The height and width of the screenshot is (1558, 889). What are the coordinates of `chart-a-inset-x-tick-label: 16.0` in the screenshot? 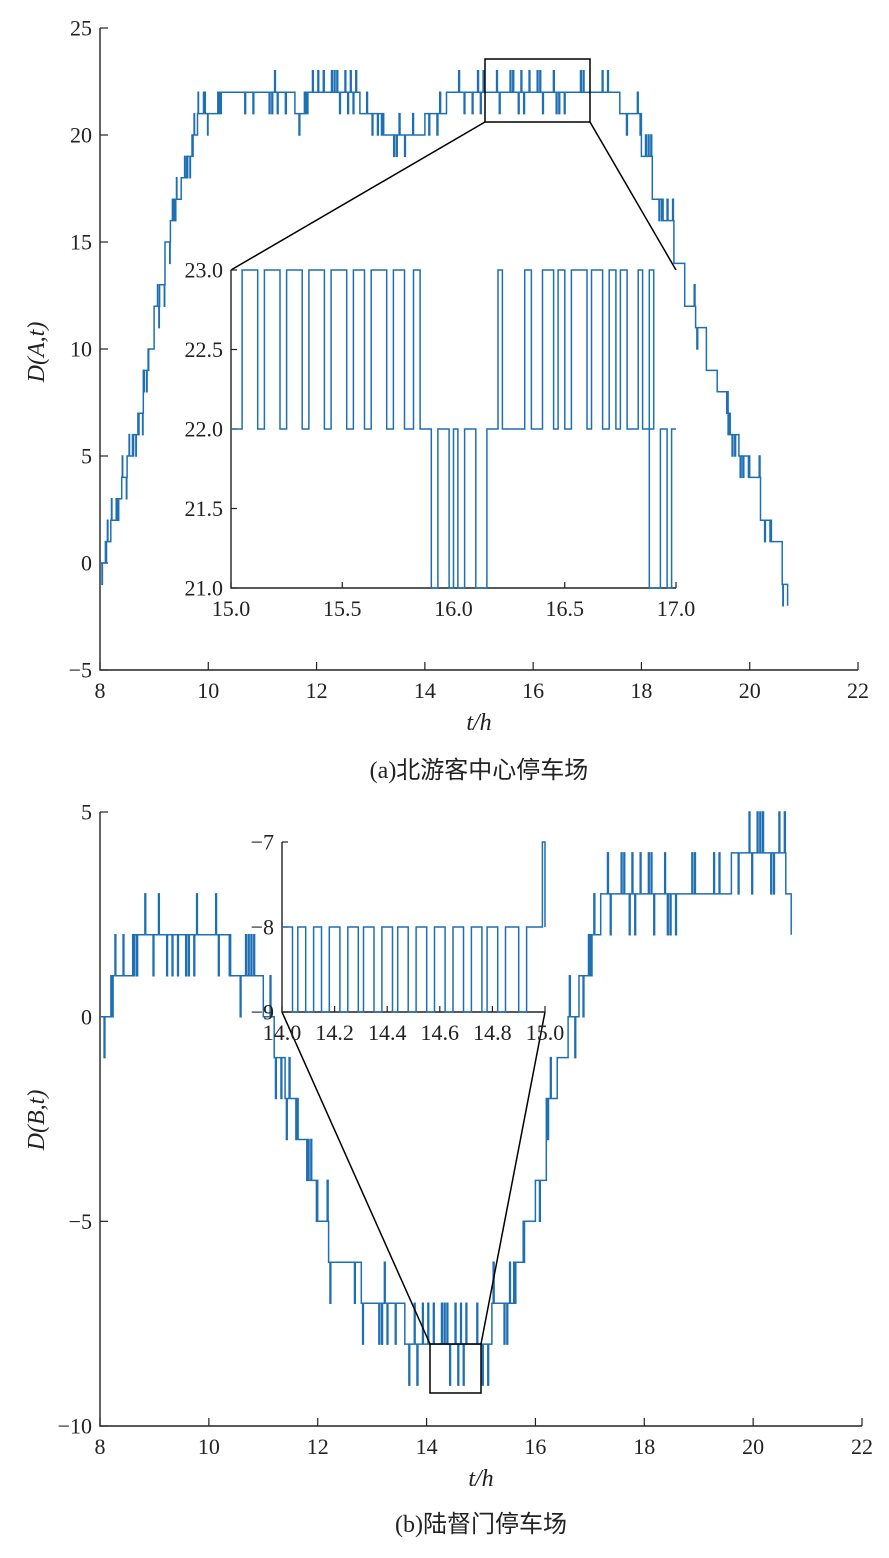 It's located at (453, 608).